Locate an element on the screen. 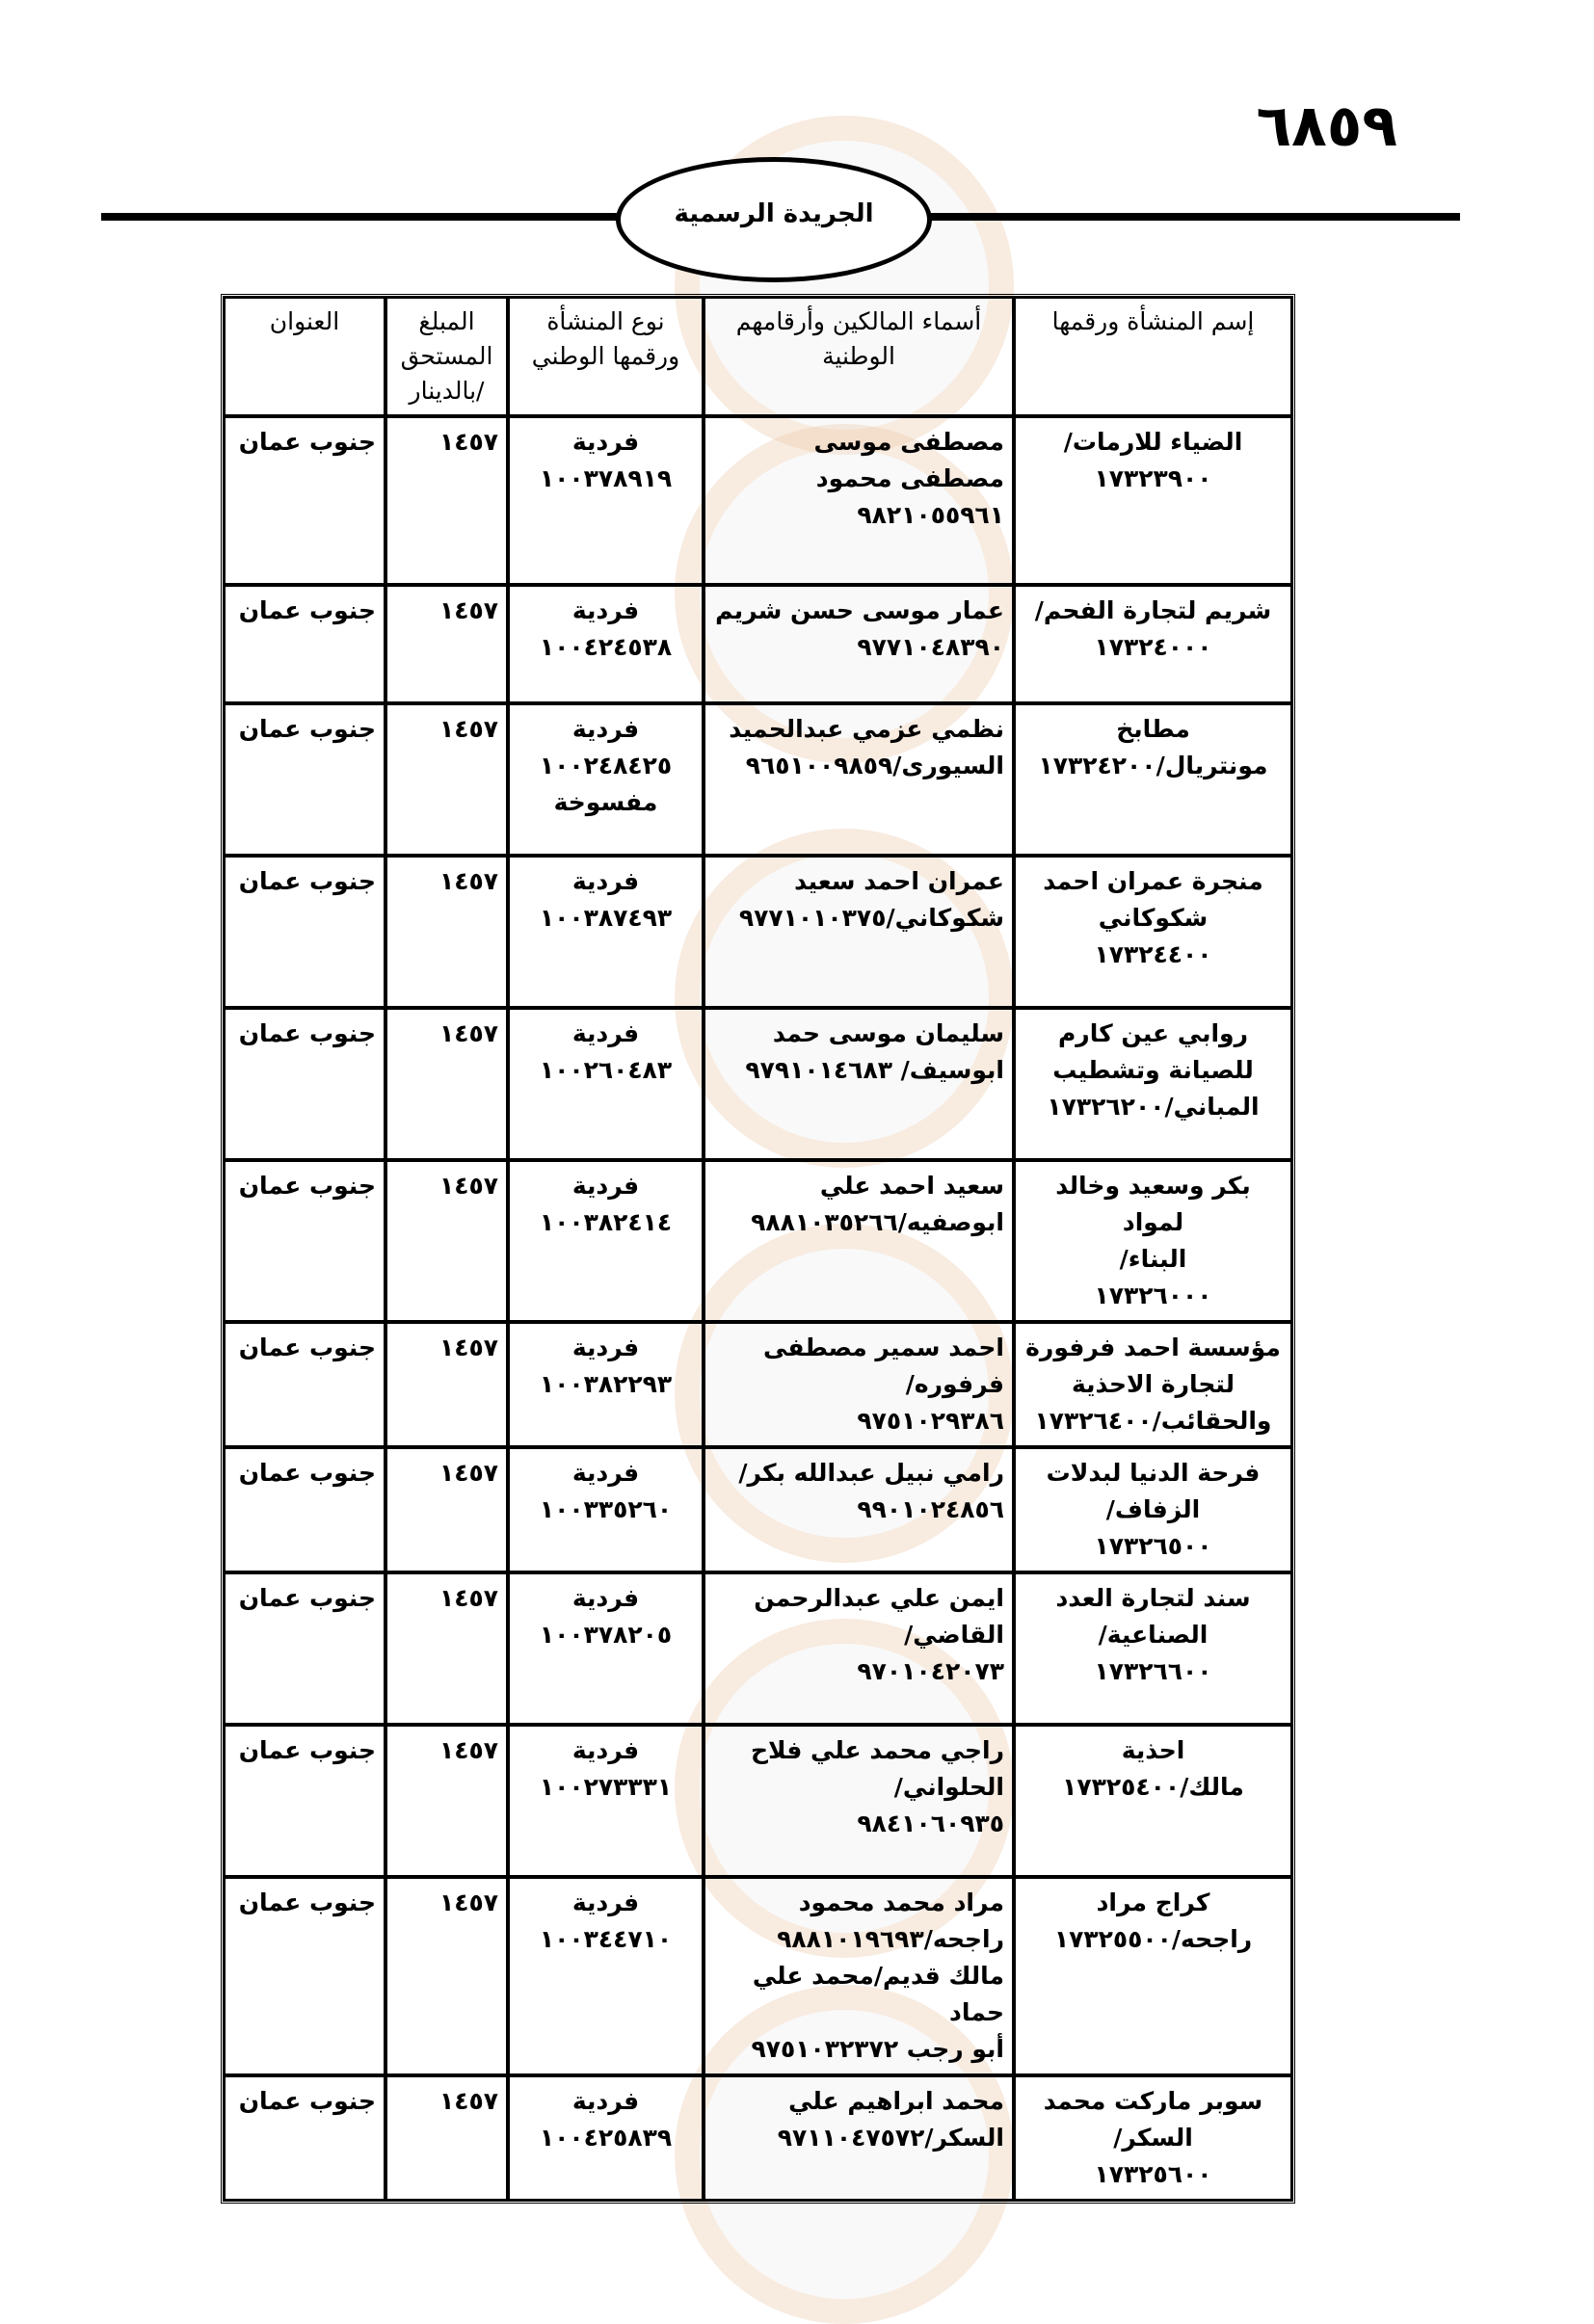 This screenshot has width=1594, height=2324. establishment-name-cell: شريم لتجارة الفحم/ ١٧٣٢٤٠٠٠ is located at coordinates (1153, 644).